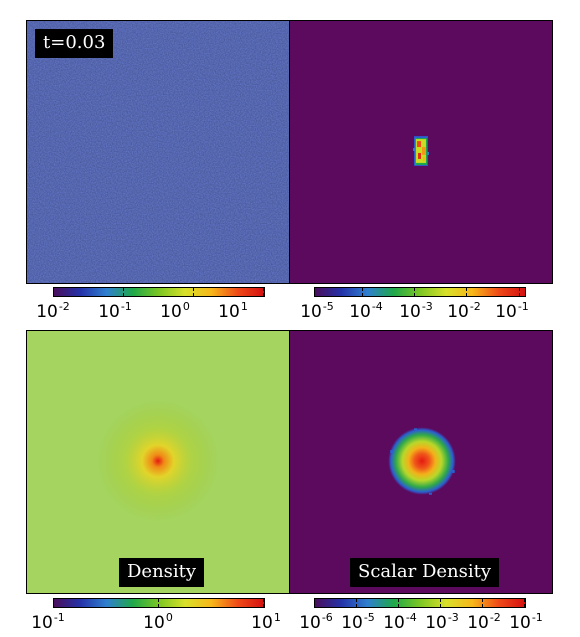 The height and width of the screenshot is (637, 580). I want to click on colorbar-labels-top-left: 10⁻² 10⁻¹ 10⁰ 10¹, so click(150, 312).